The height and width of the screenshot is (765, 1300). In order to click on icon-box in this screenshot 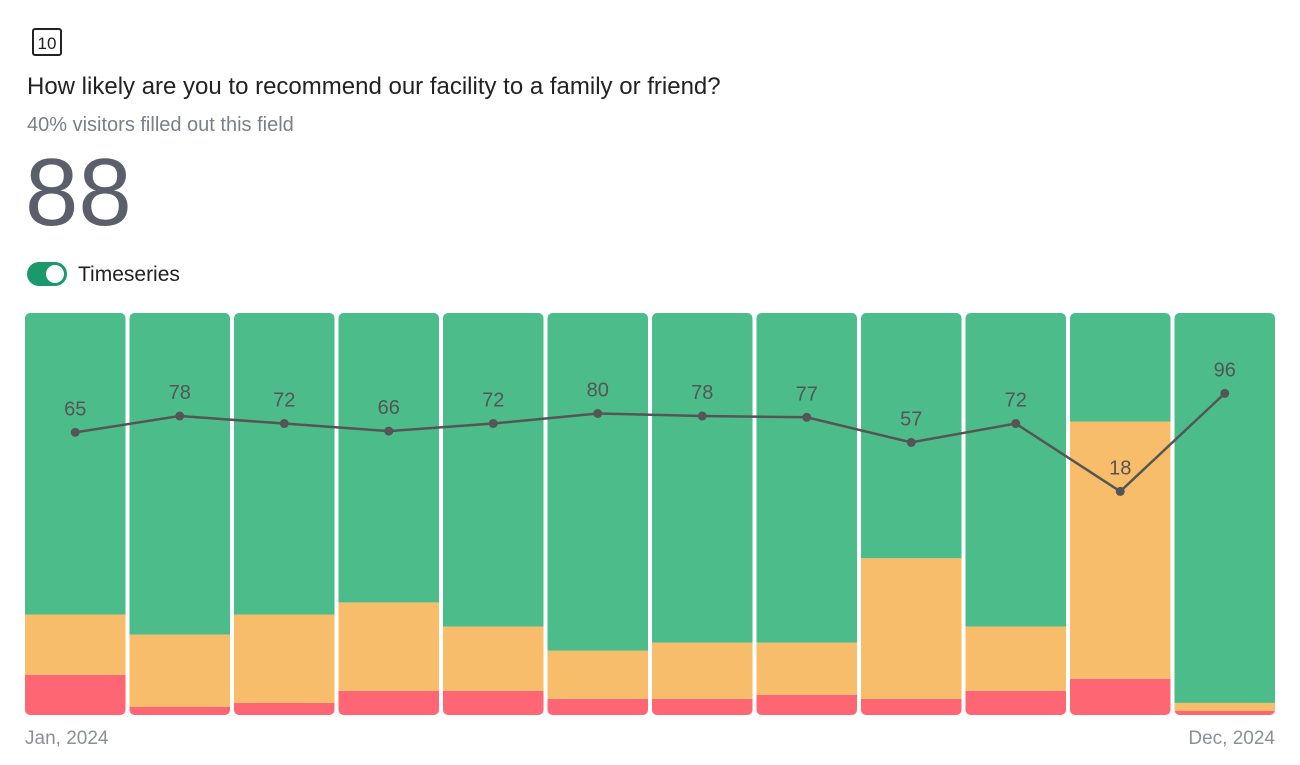, I will do `click(47, 42)`.